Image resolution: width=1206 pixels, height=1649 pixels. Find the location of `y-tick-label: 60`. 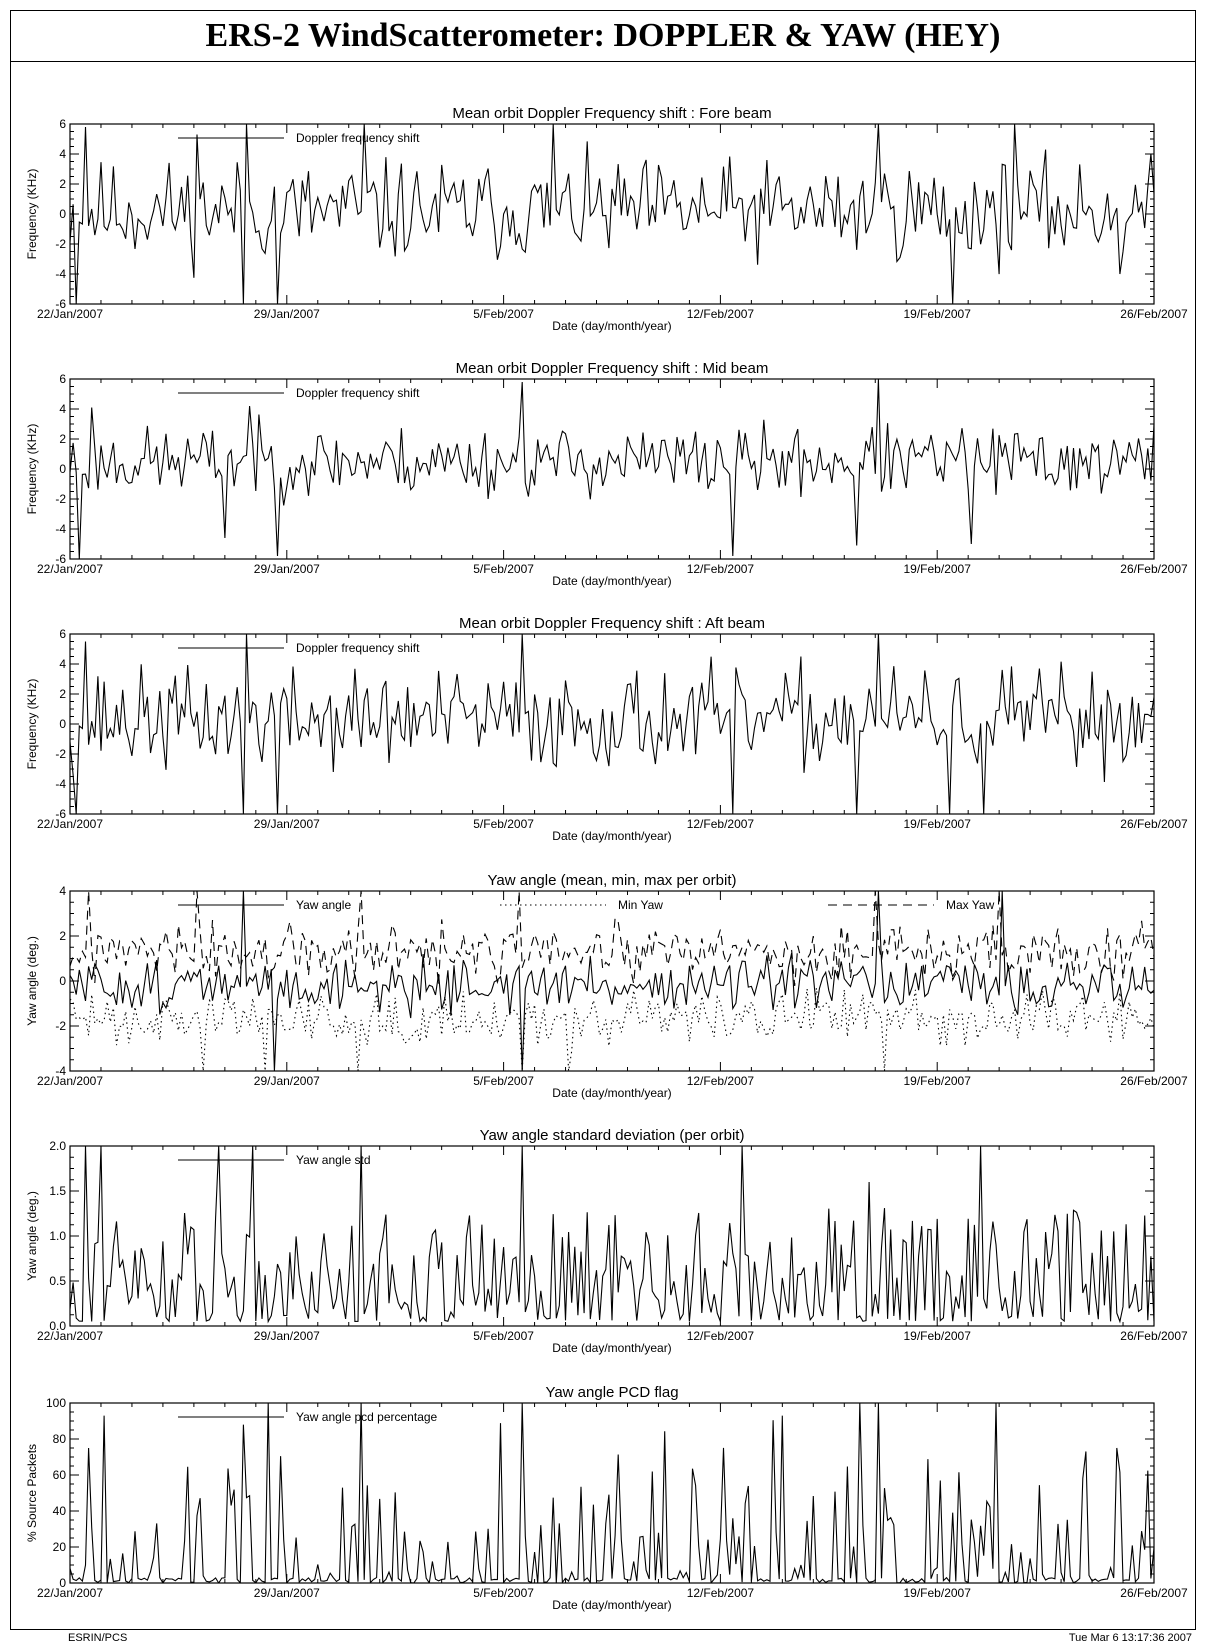

y-tick-label: 60 is located at coordinates (60, 1475).